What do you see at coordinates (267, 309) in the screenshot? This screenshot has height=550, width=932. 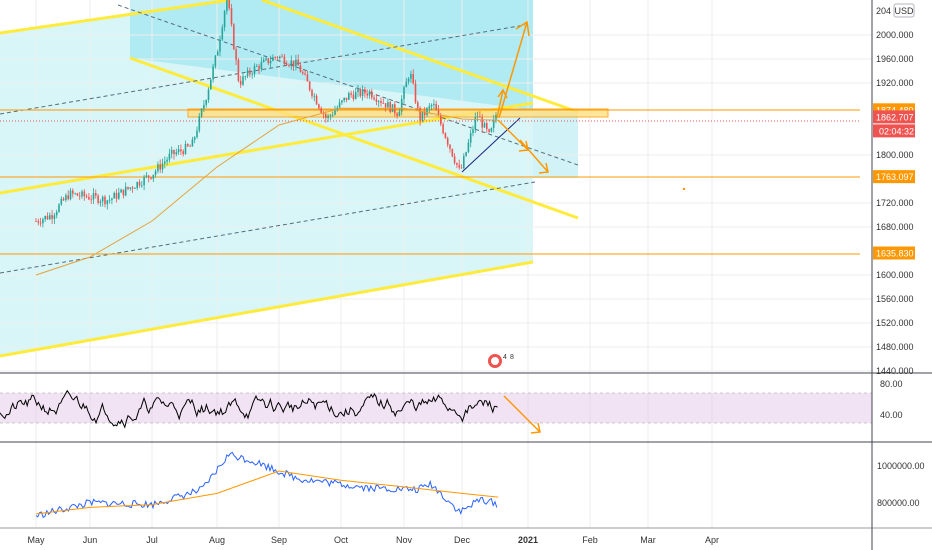 I see `lower-channel-line` at bounding box center [267, 309].